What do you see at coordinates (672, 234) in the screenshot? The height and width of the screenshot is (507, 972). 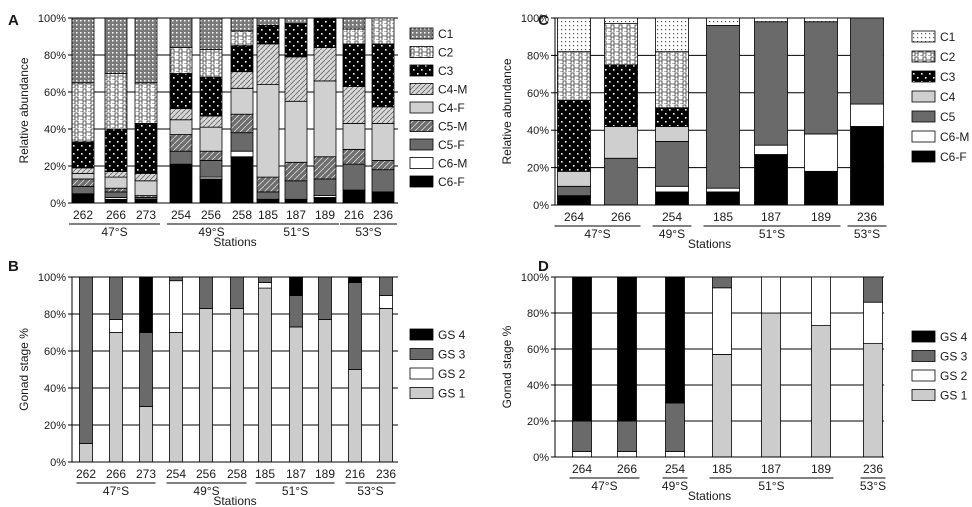 I see `group-label: 49°S` at bounding box center [672, 234].